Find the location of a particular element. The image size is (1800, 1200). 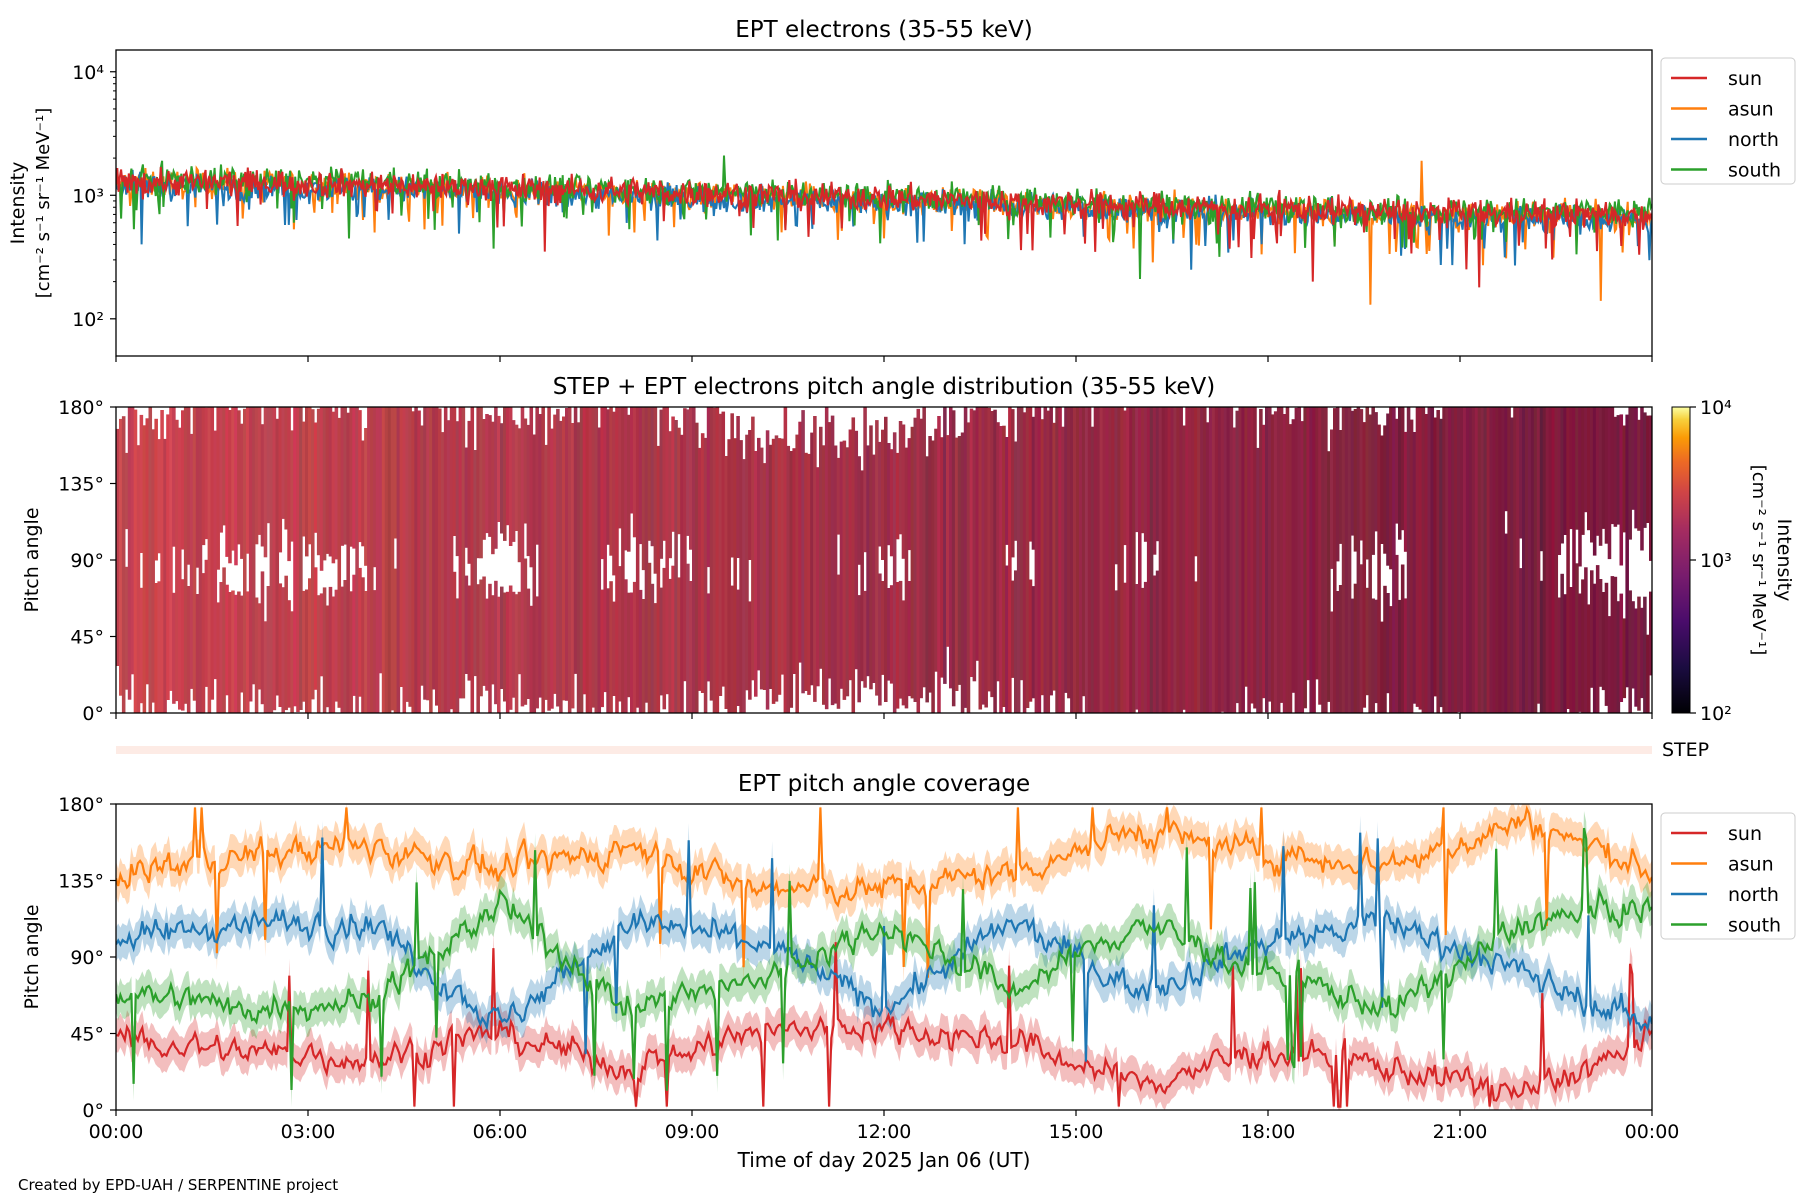

panel1-x-ticks is located at coordinates (884, 359).